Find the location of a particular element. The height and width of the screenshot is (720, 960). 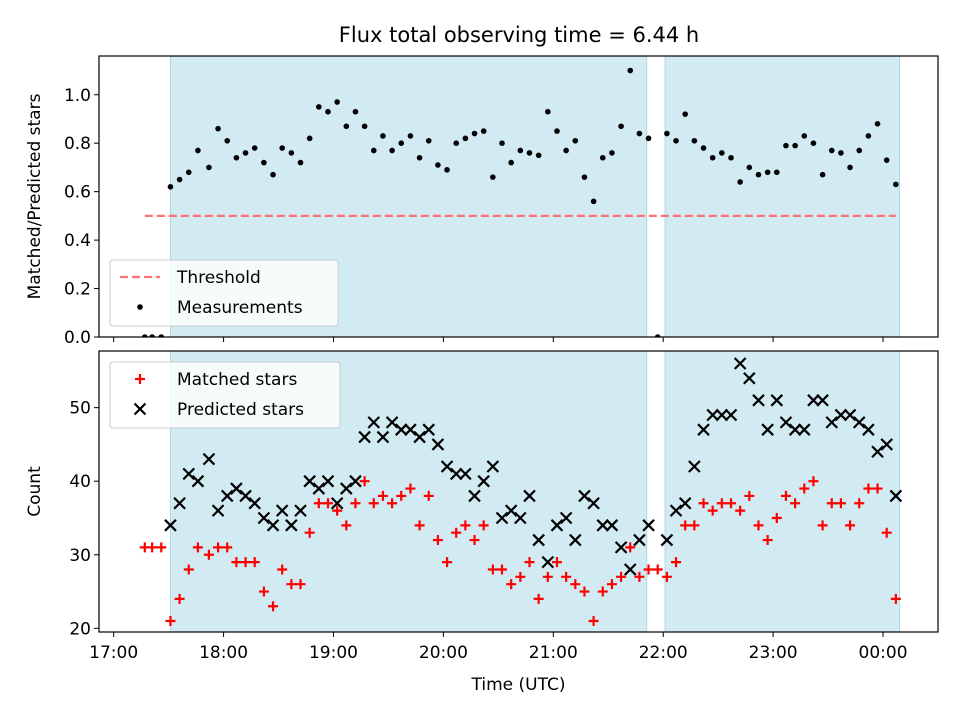

legend-matched-swatch is located at coordinates (140, 379).